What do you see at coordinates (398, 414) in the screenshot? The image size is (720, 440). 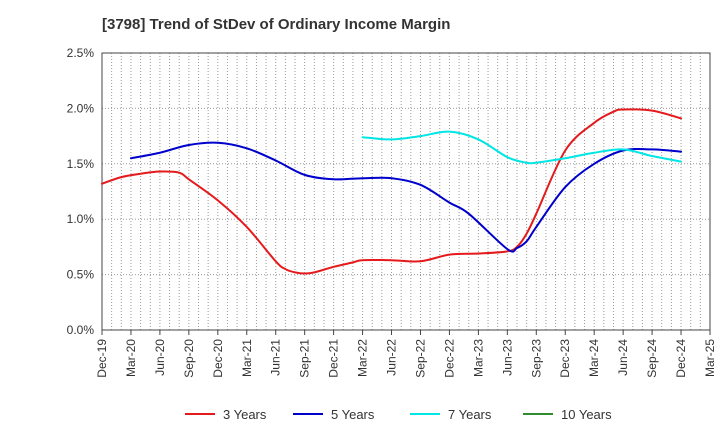 I see `legend: 3 Years 5 Years 7 Years 10 Years` at bounding box center [398, 414].